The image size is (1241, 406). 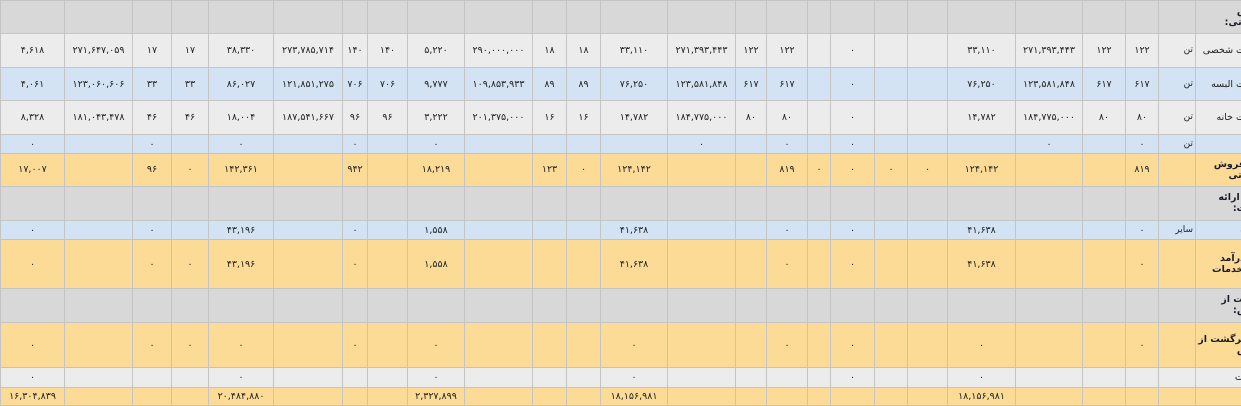 I want to click on value-cell: ۳۸,۳۳۰, so click(x=241, y=50).